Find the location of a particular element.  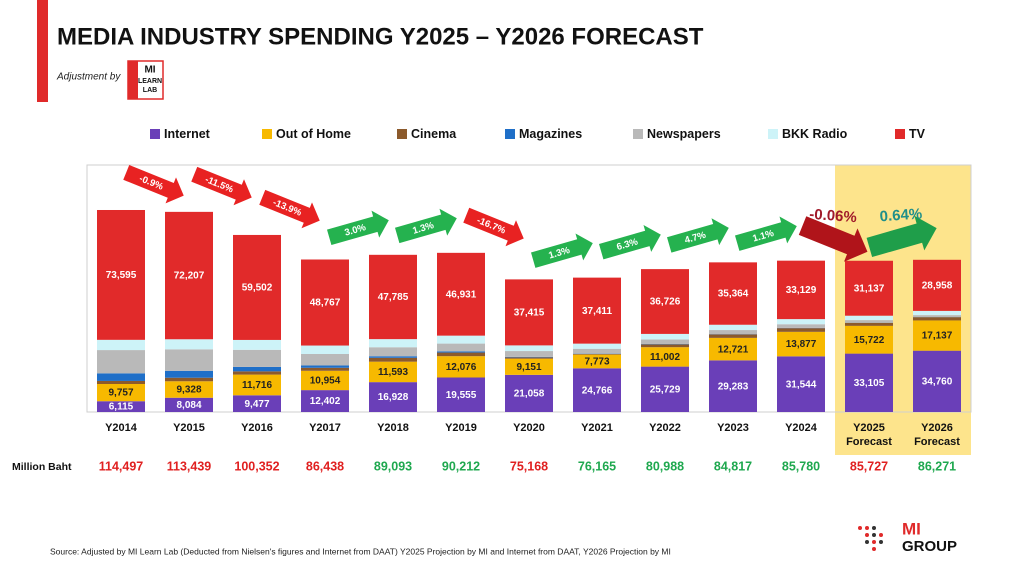

data-label: 9,757 is located at coordinates (120, 393).